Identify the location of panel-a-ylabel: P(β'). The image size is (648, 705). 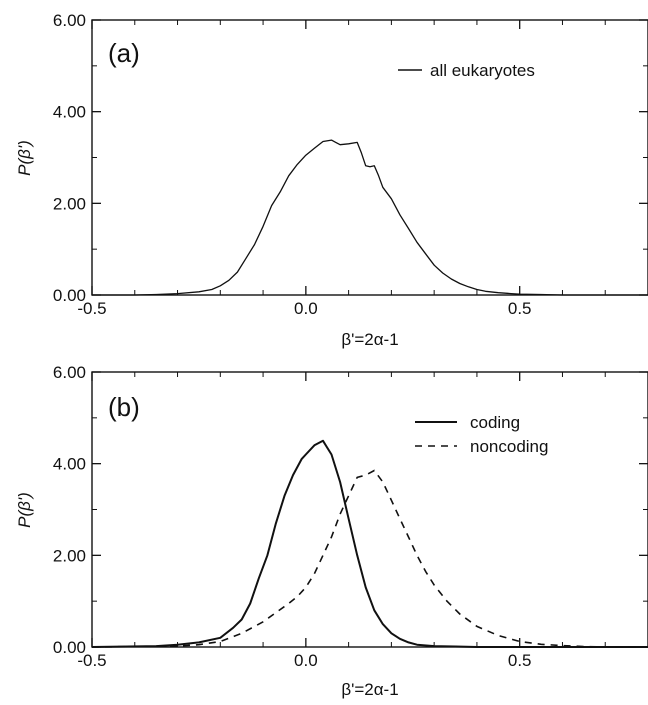
(24, 158).